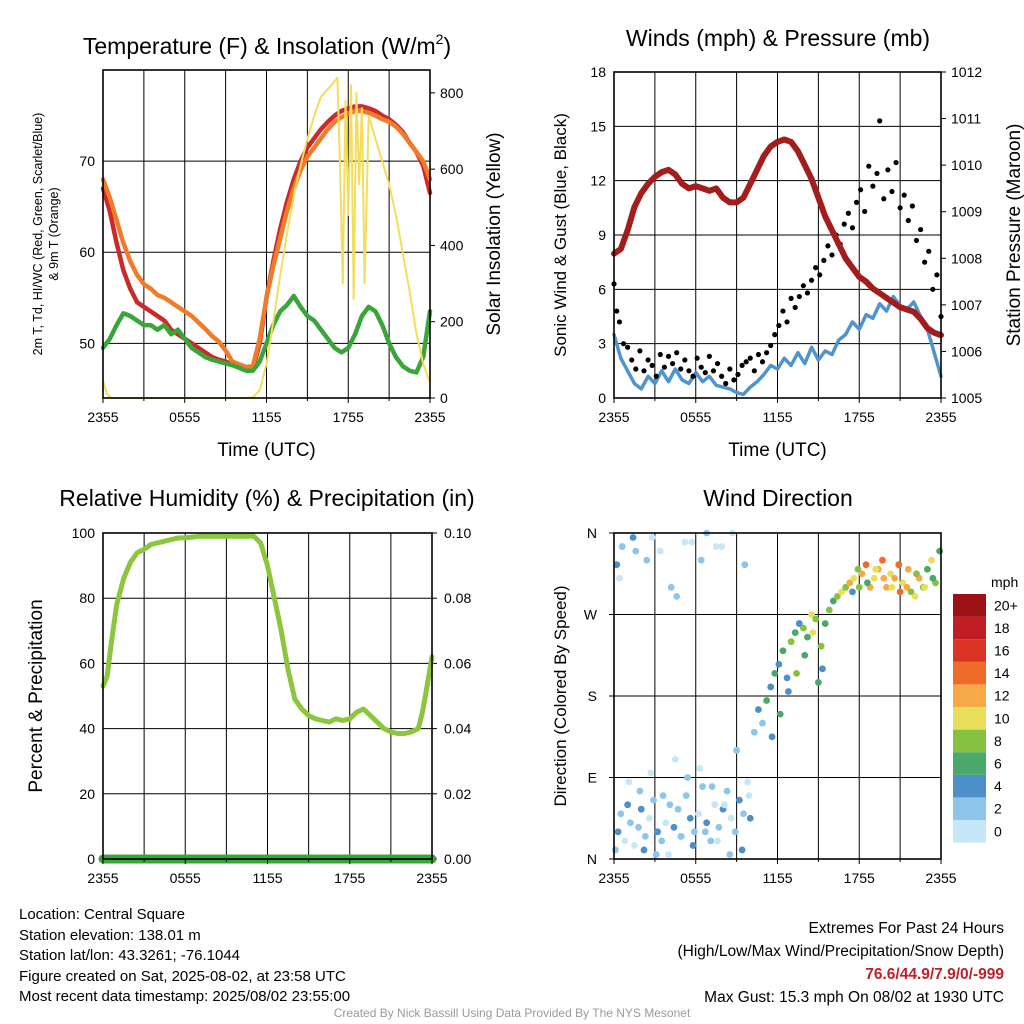  What do you see at coordinates (452, 93) in the screenshot?
I see `y2-tick-label: 800` at bounding box center [452, 93].